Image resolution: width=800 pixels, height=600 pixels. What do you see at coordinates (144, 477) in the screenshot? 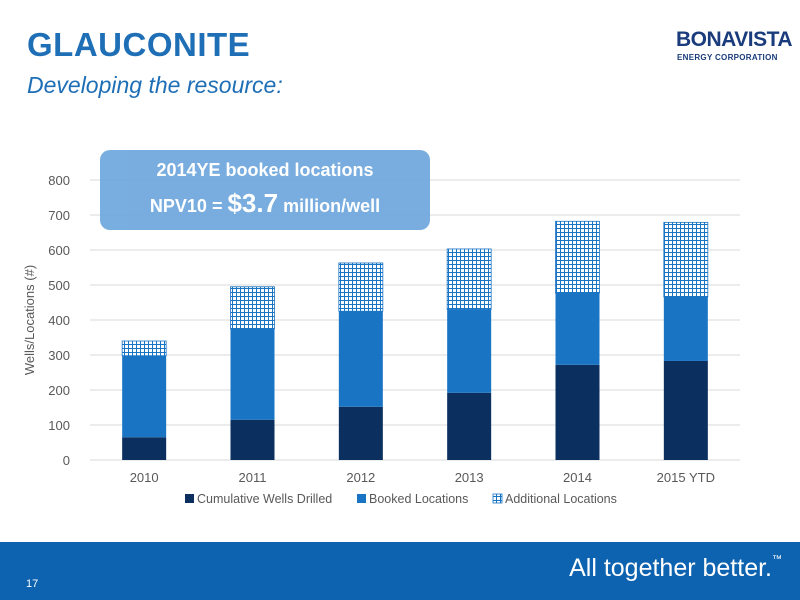
I see `x-tick-label: 2010` at bounding box center [144, 477].